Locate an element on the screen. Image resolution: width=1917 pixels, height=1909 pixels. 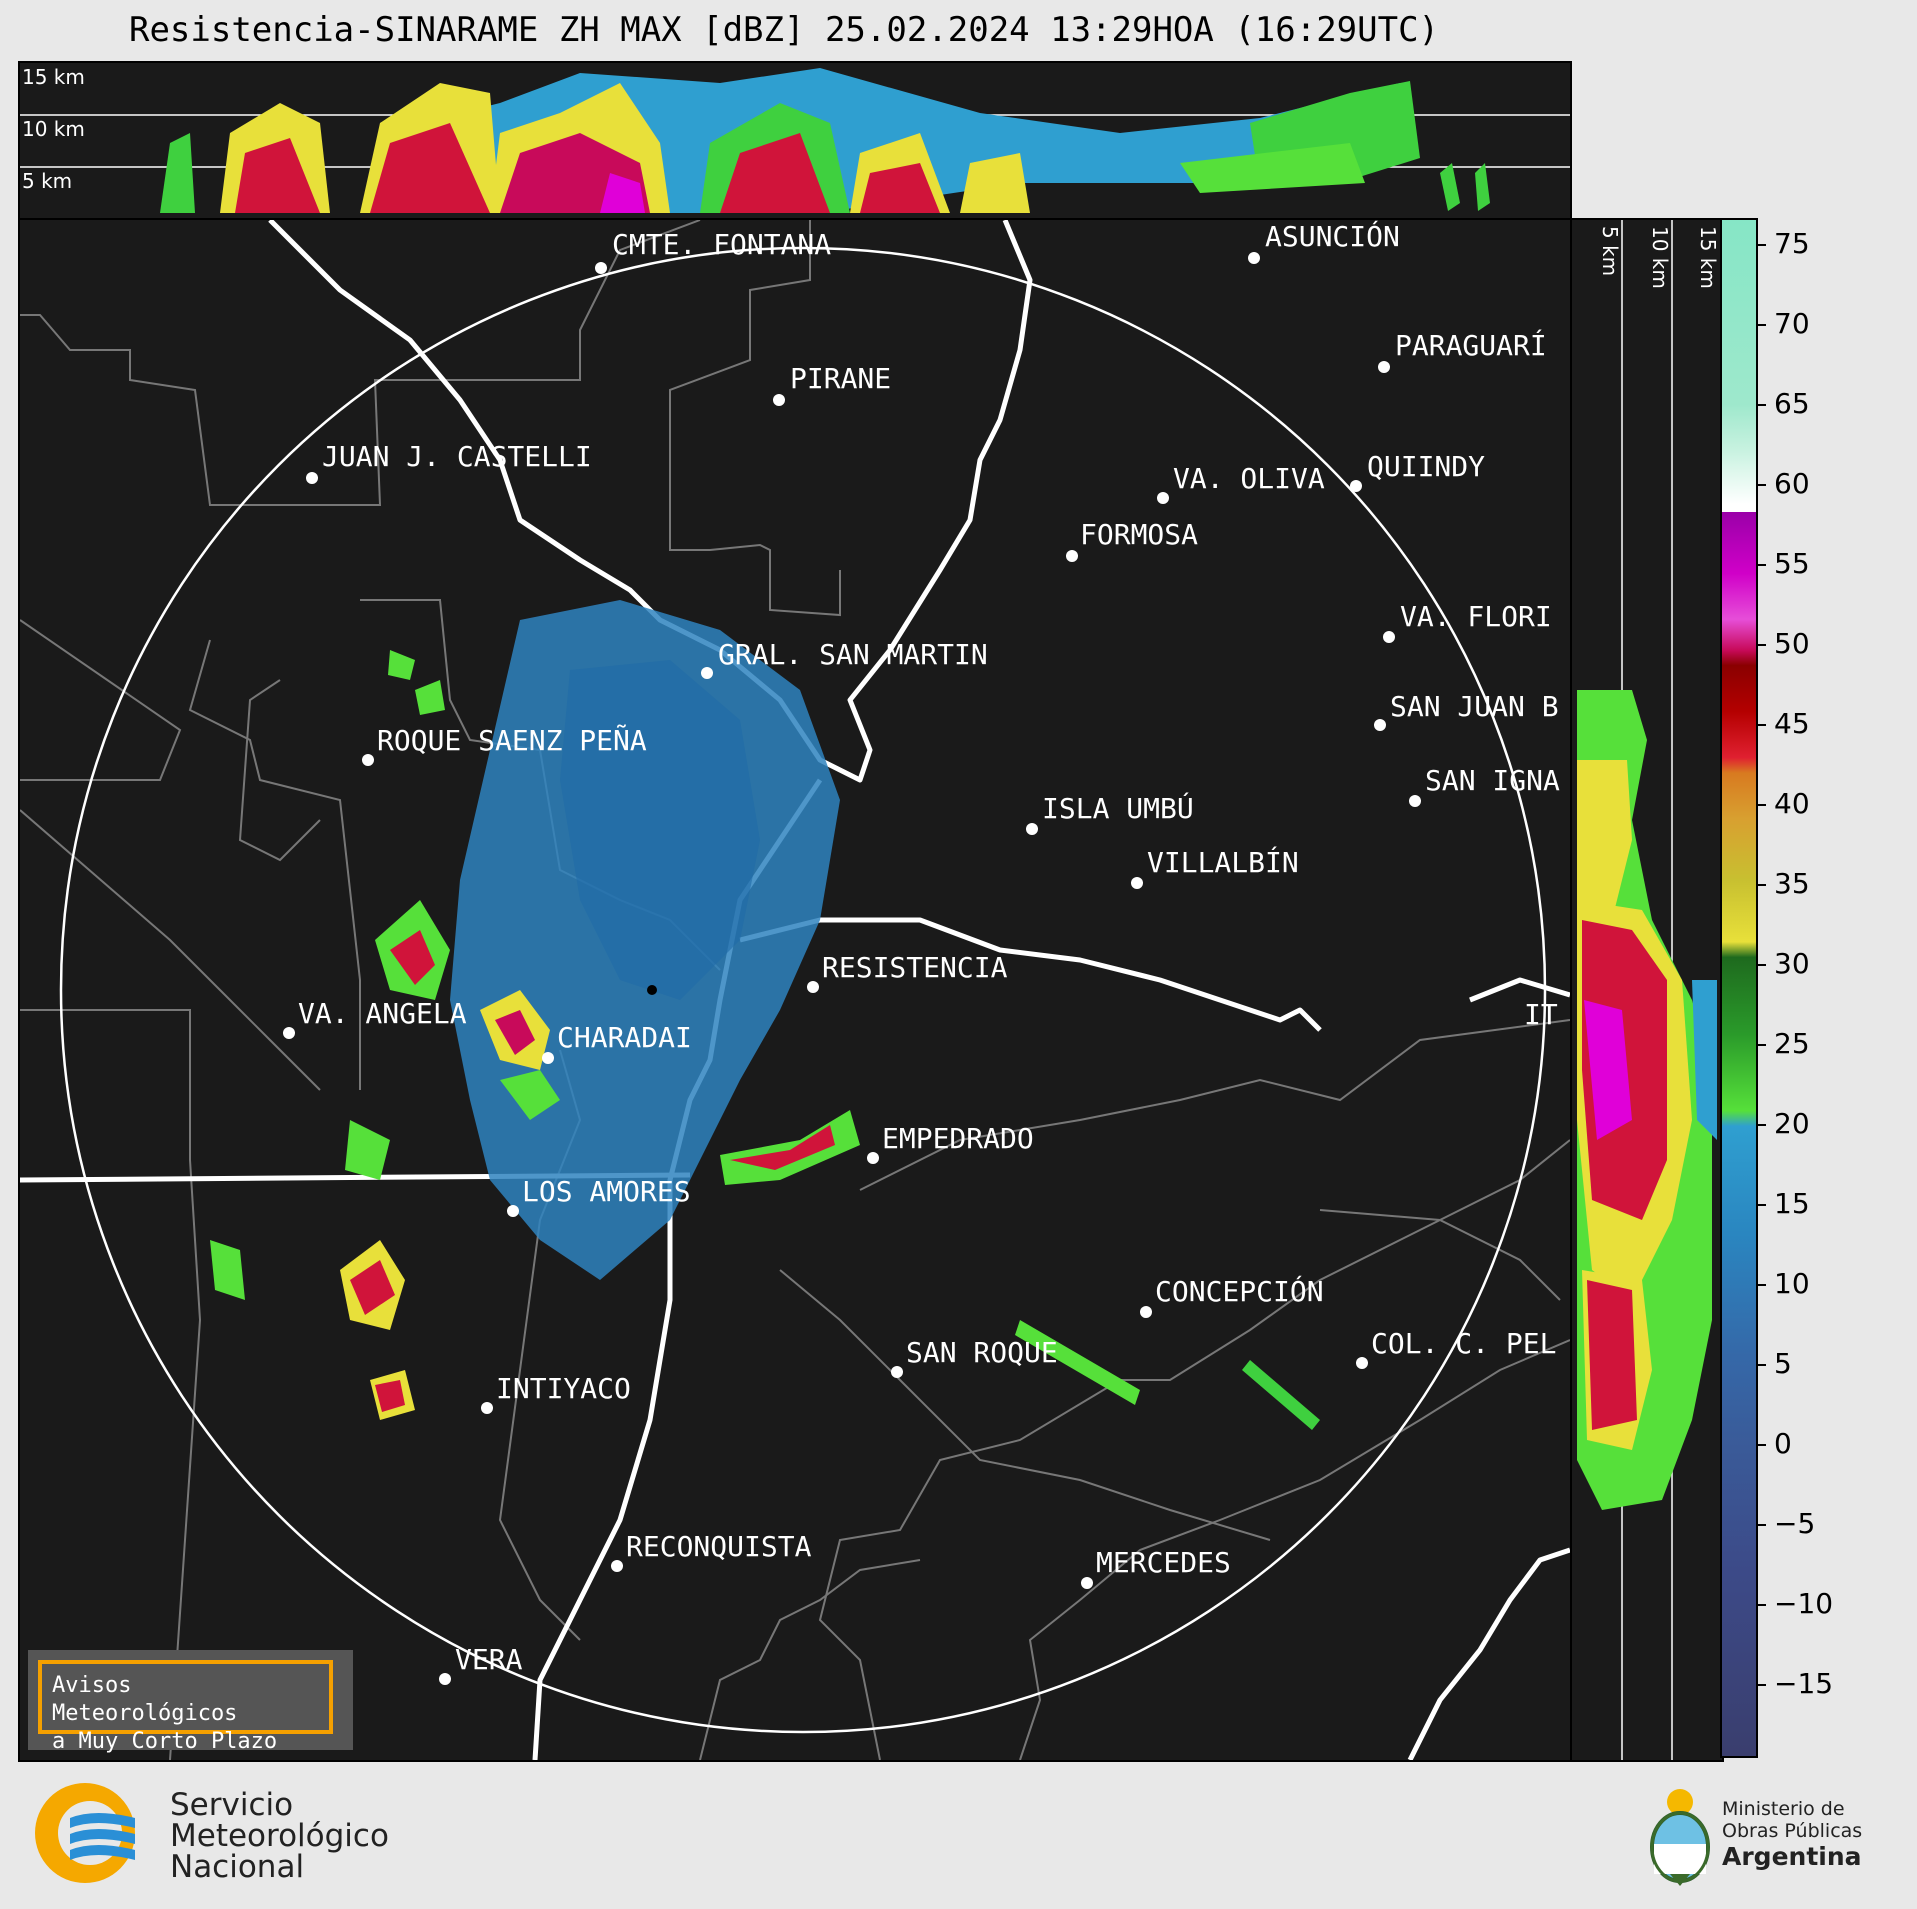
smn-name-line-2: Meteorológico is located at coordinates (279, 1836).